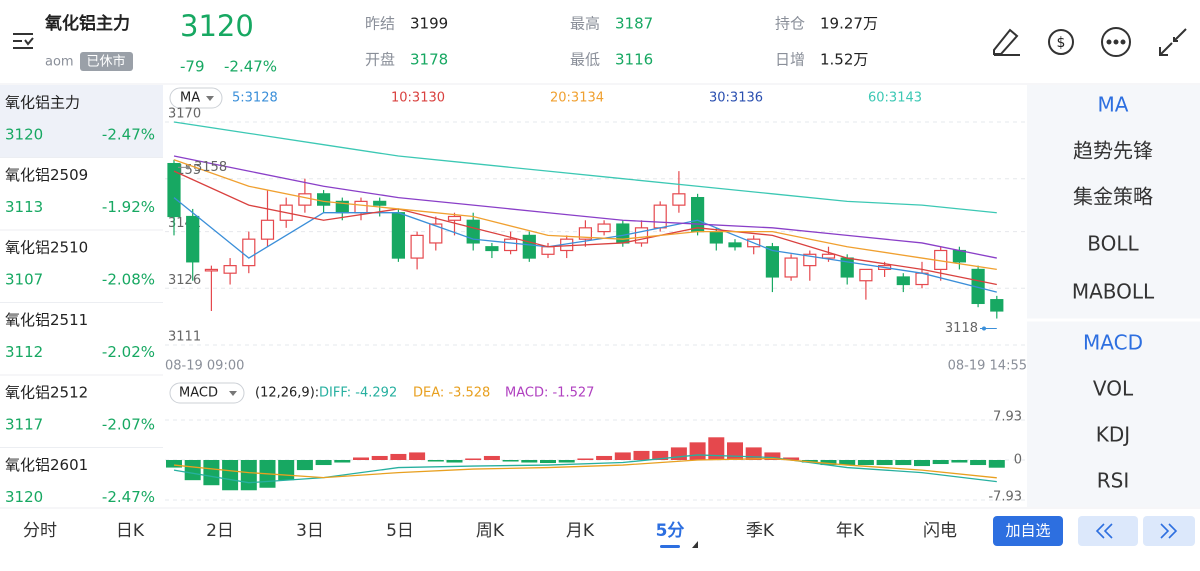 This screenshot has height=571, width=1200. I want to click on indicator: MA, so click(1113, 105).